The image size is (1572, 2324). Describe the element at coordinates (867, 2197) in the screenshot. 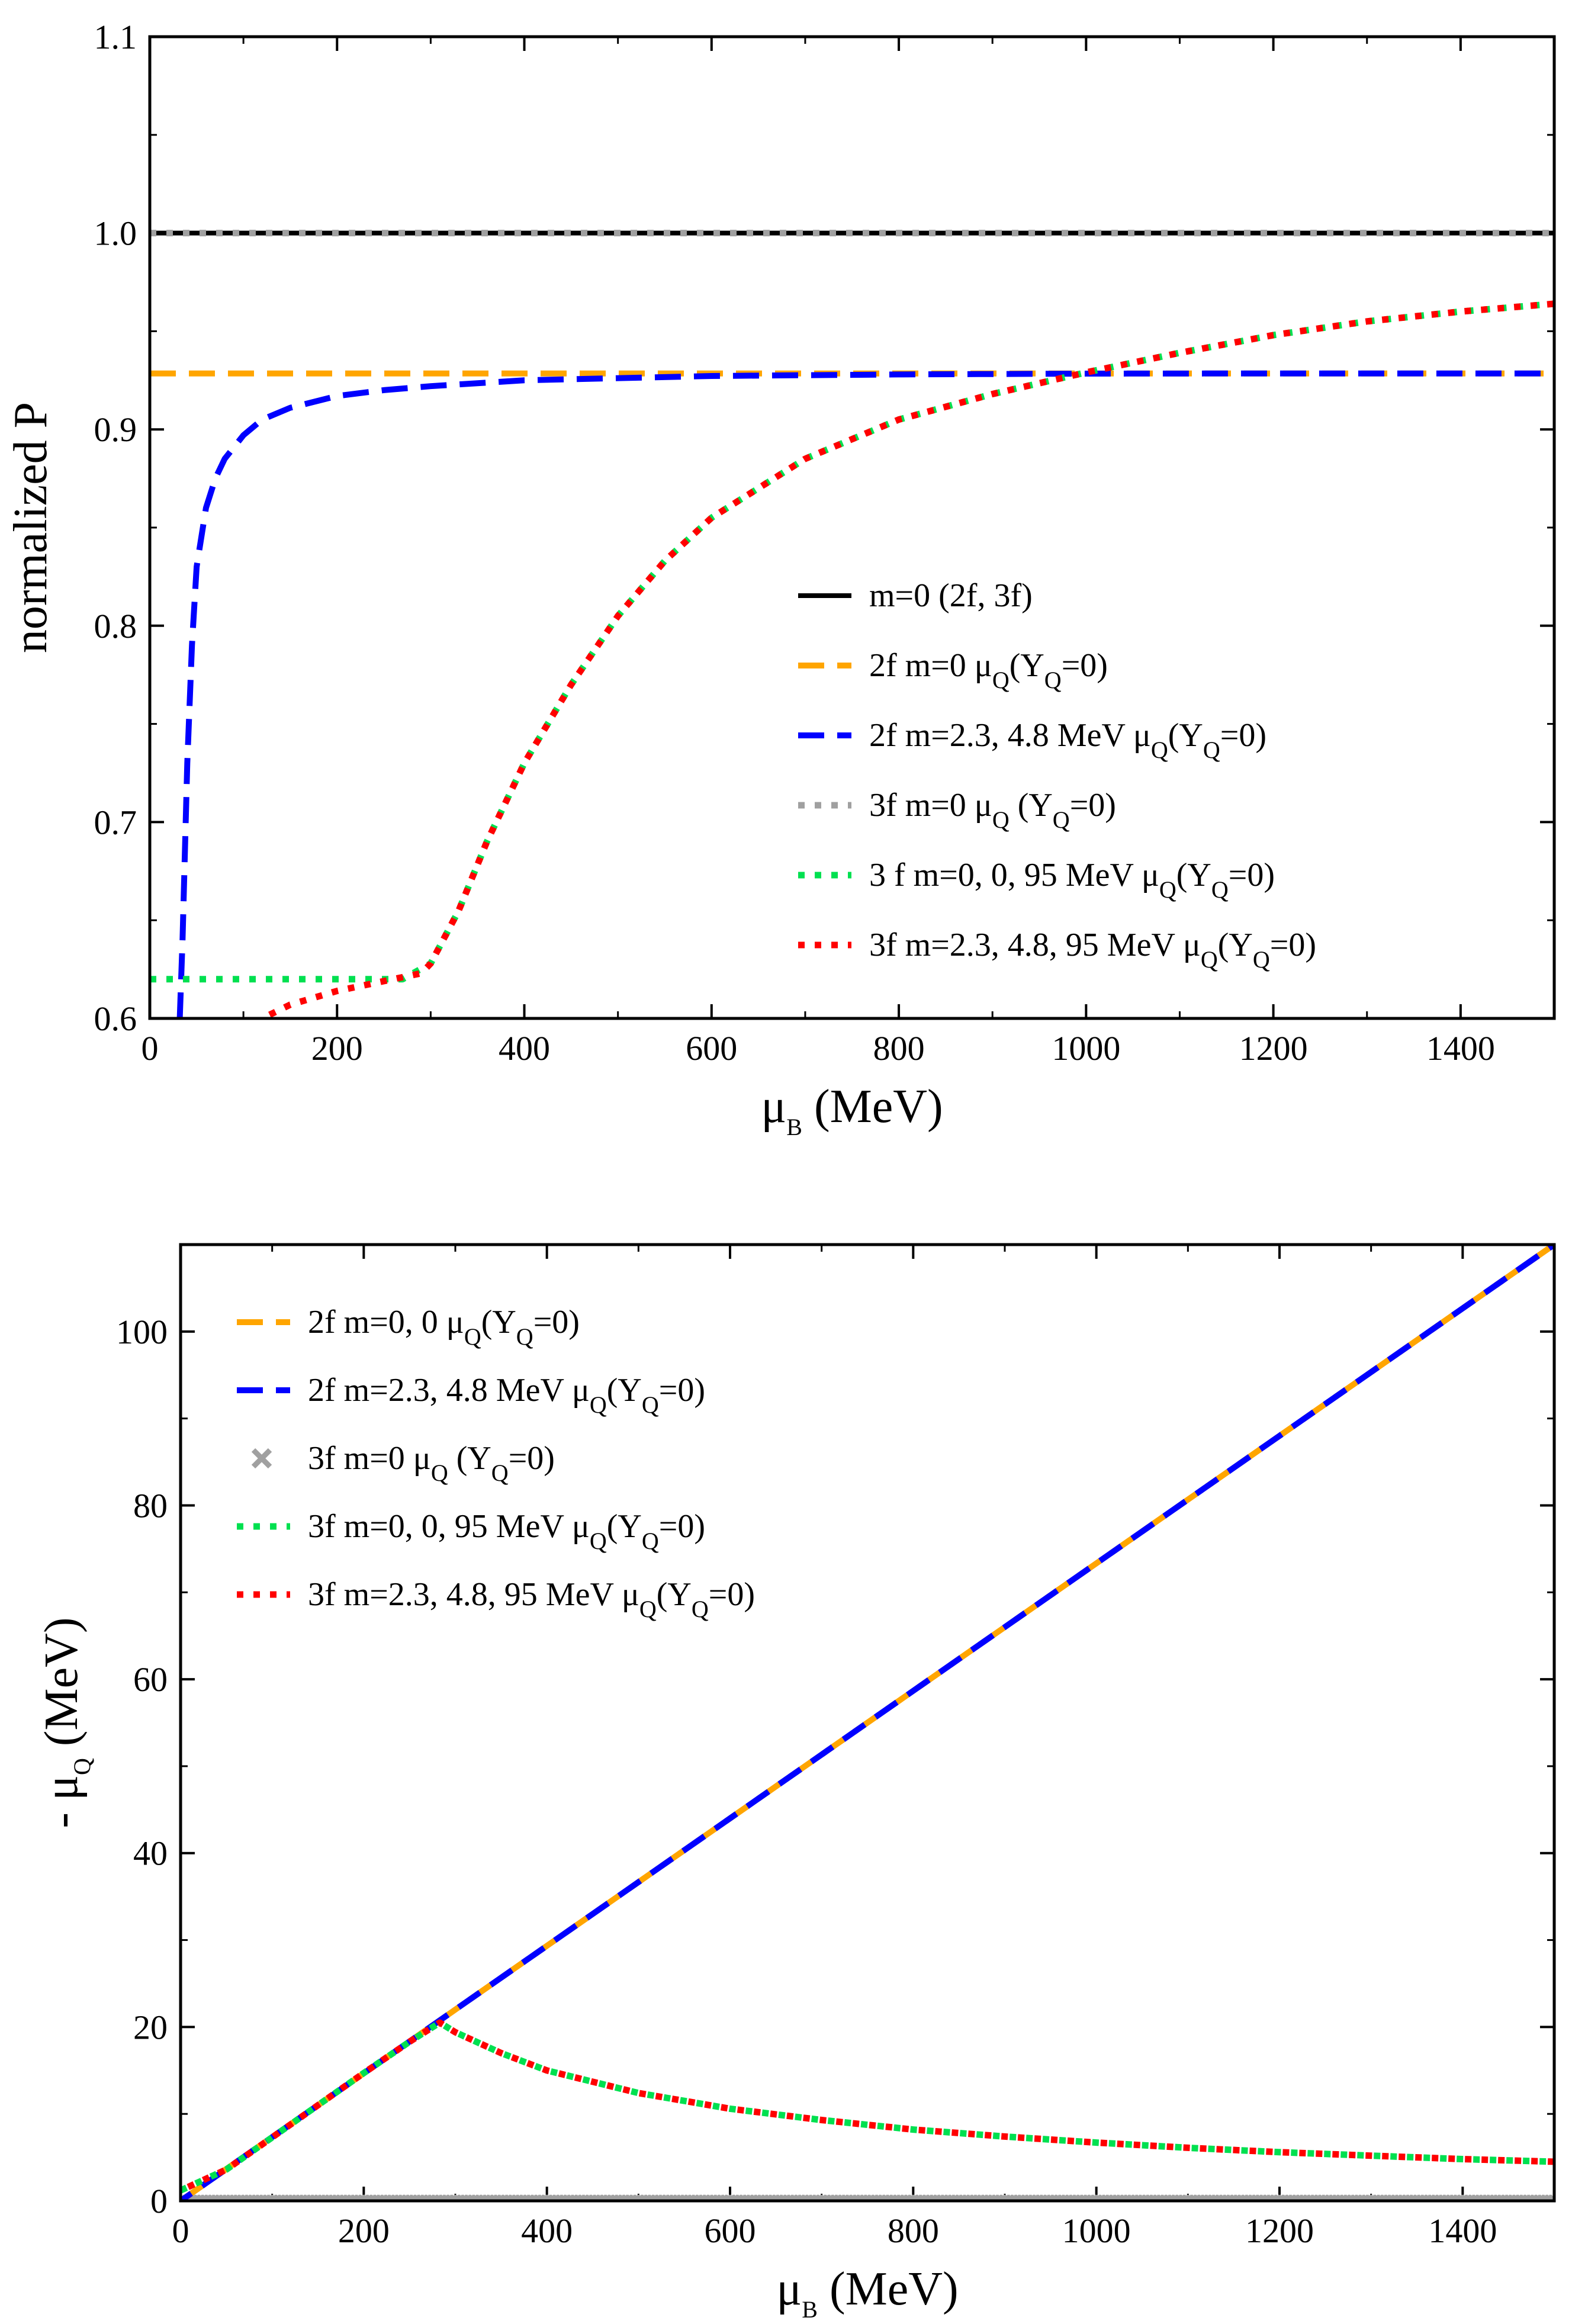

I see `series-crosses` at that location.